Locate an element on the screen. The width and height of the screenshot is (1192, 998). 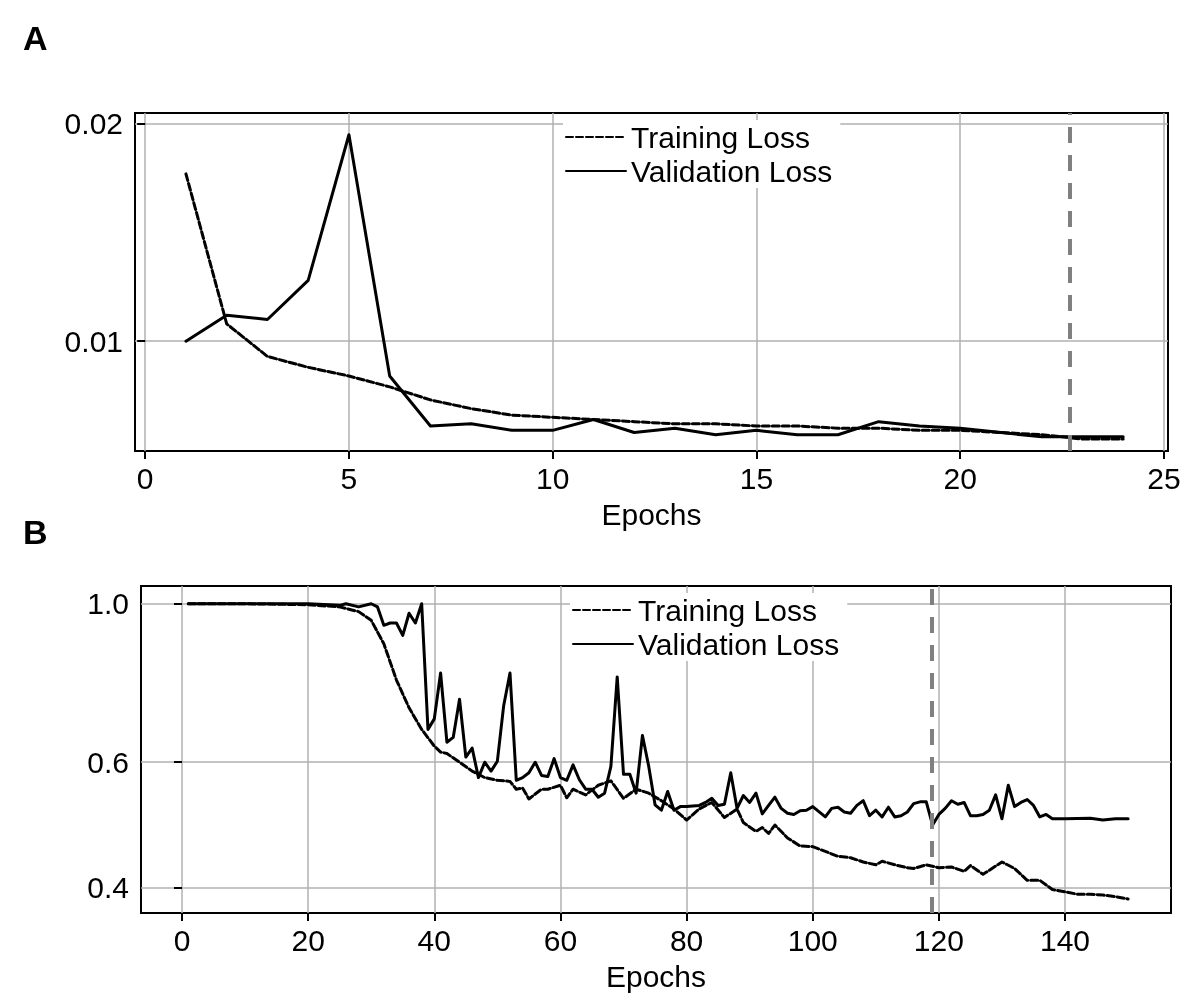
x-tick-label: 25 is located at coordinates (1164, 478).